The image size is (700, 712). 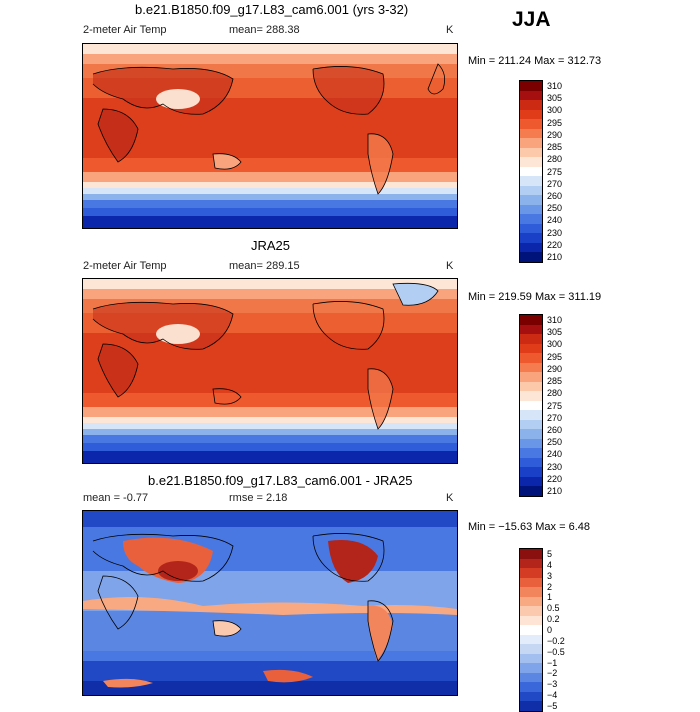 What do you see at coordinates (550, 564) in the screenshot?
I see `colorbar-label: 4` at bounding box center [550, 564].